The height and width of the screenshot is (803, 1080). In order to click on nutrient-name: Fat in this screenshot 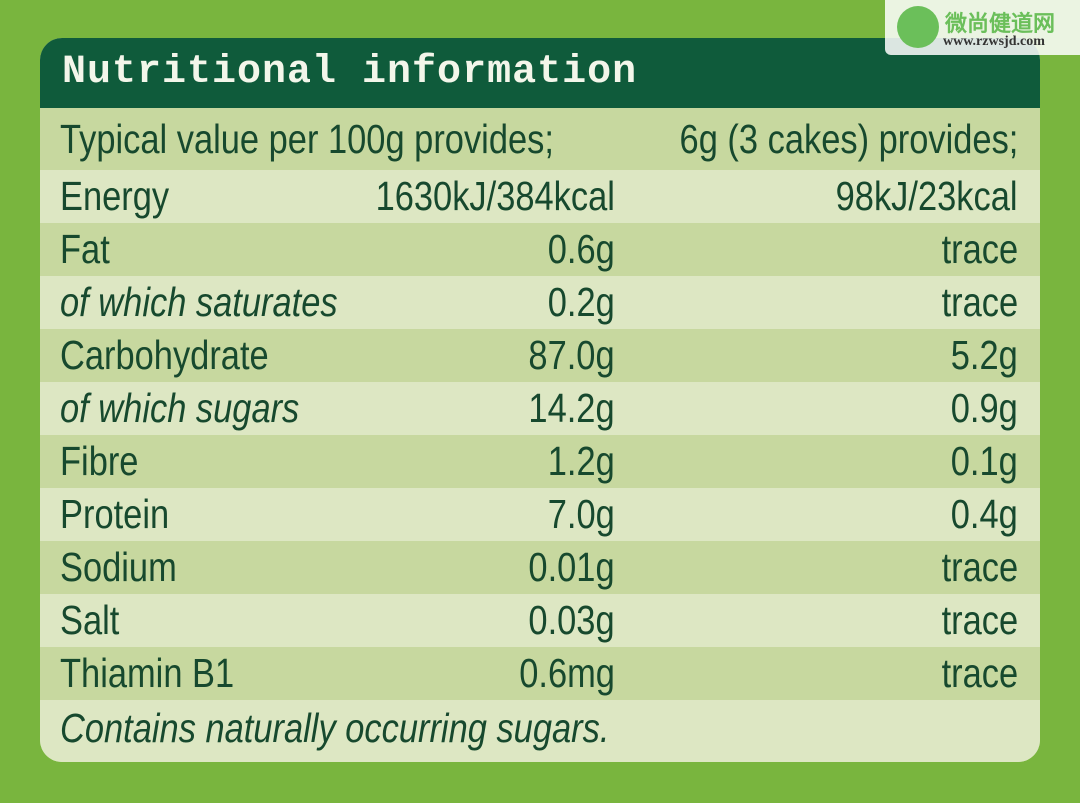, I will do `click(85, 249)`.